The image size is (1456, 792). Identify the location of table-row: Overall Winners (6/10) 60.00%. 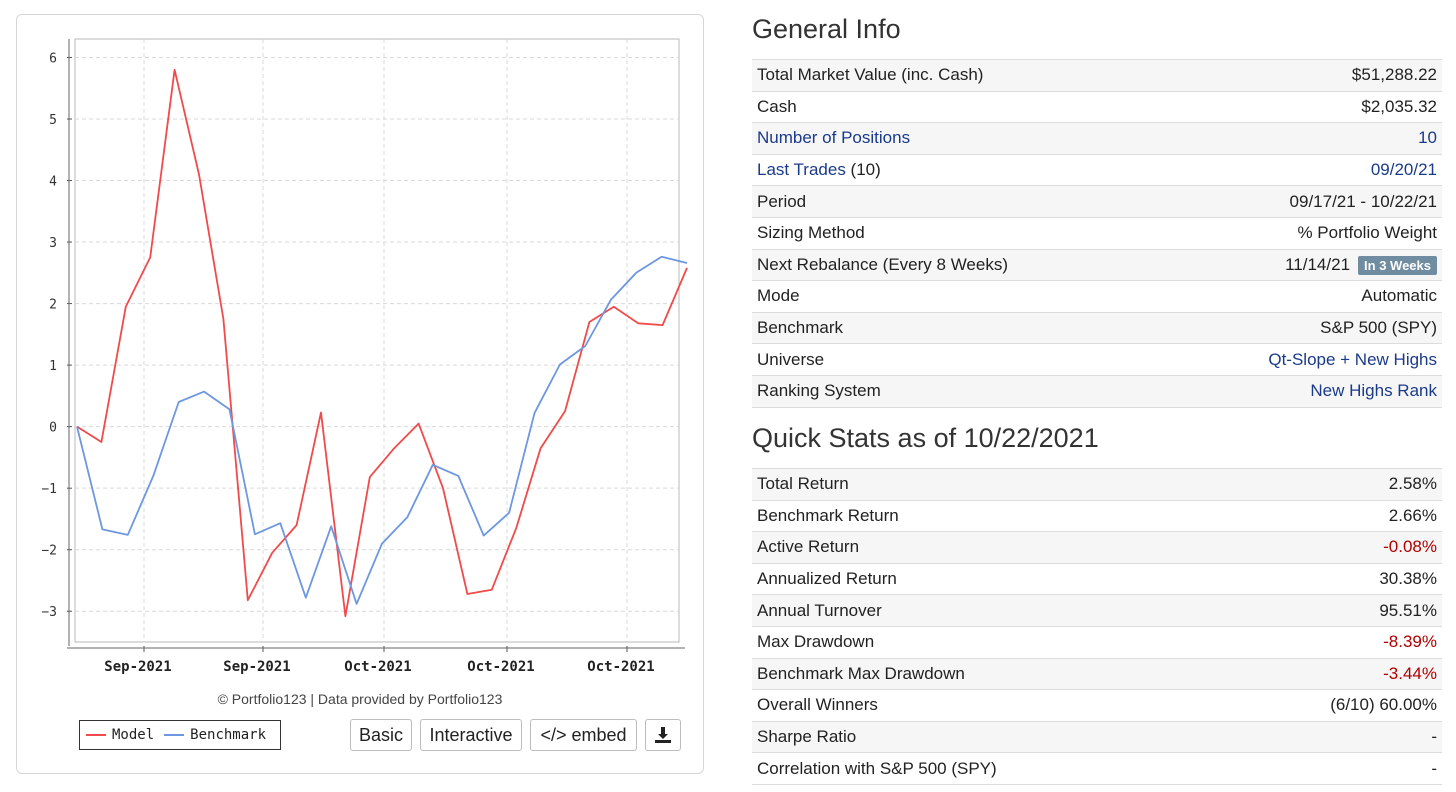
(1097, 705).